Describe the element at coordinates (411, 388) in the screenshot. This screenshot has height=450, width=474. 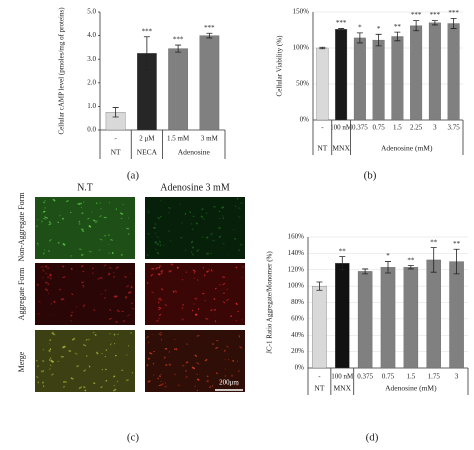
I see `group-label: Adenosine (mM)` at that location.